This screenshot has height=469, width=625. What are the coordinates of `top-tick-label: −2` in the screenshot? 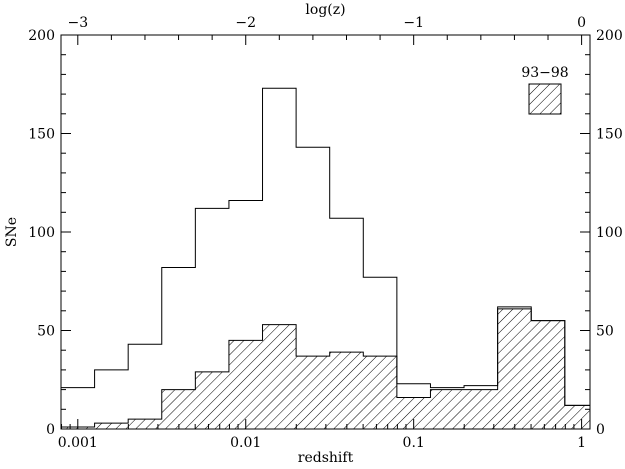 It's located at (245, 23).